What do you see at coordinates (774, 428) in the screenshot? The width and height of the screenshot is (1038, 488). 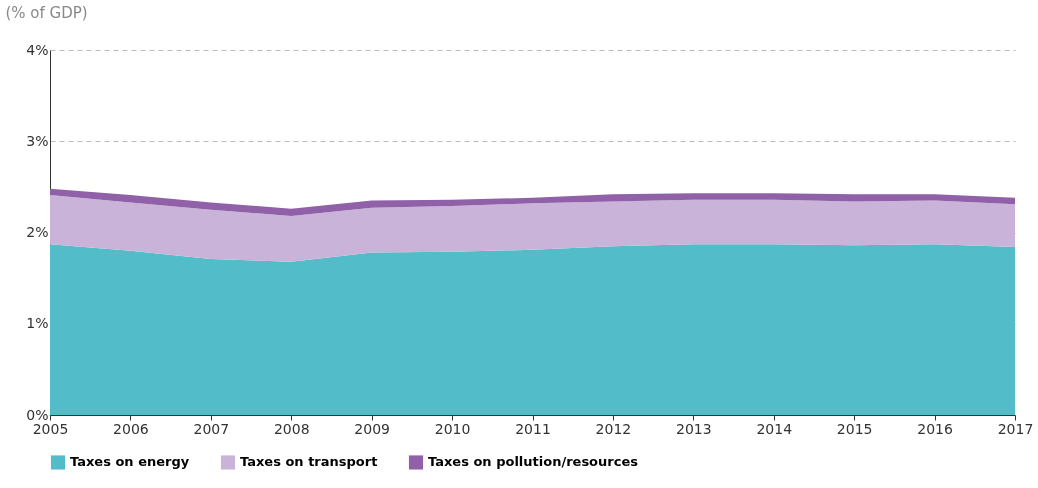 I see `x-tick-label: 2014` at bounding box center [774, 428].